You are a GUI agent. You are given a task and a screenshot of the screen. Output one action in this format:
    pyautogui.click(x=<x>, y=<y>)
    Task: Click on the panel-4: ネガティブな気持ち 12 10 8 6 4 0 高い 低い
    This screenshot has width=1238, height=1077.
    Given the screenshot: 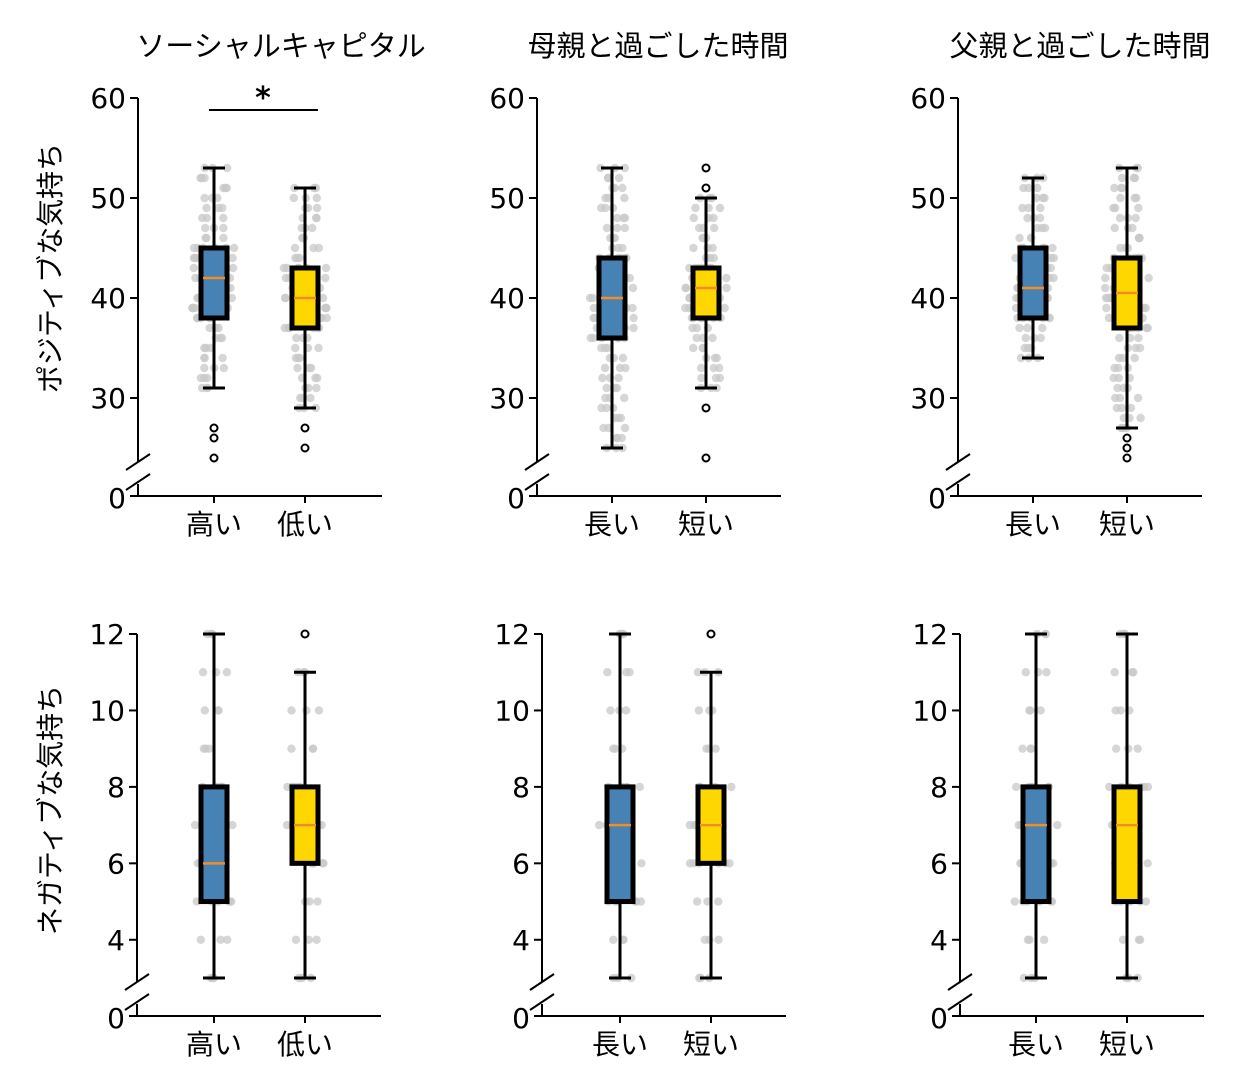 What is the action you would take?
    pyautogui.click(x=207, y=839)
    